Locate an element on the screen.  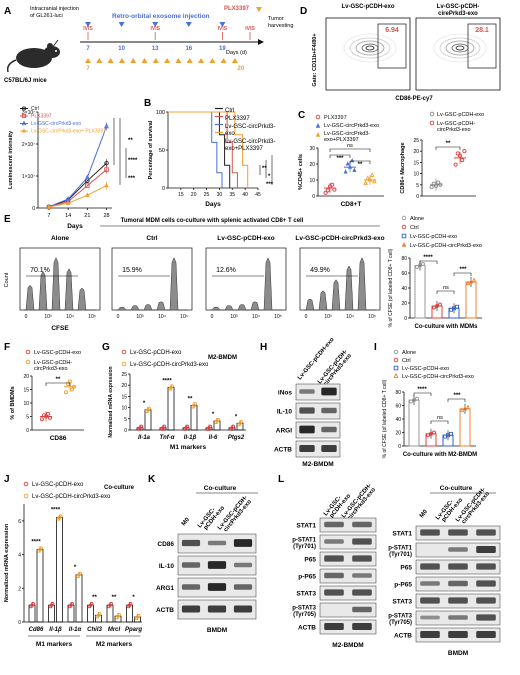
y-tick-label: 25 is located at coordinates (124, 375).